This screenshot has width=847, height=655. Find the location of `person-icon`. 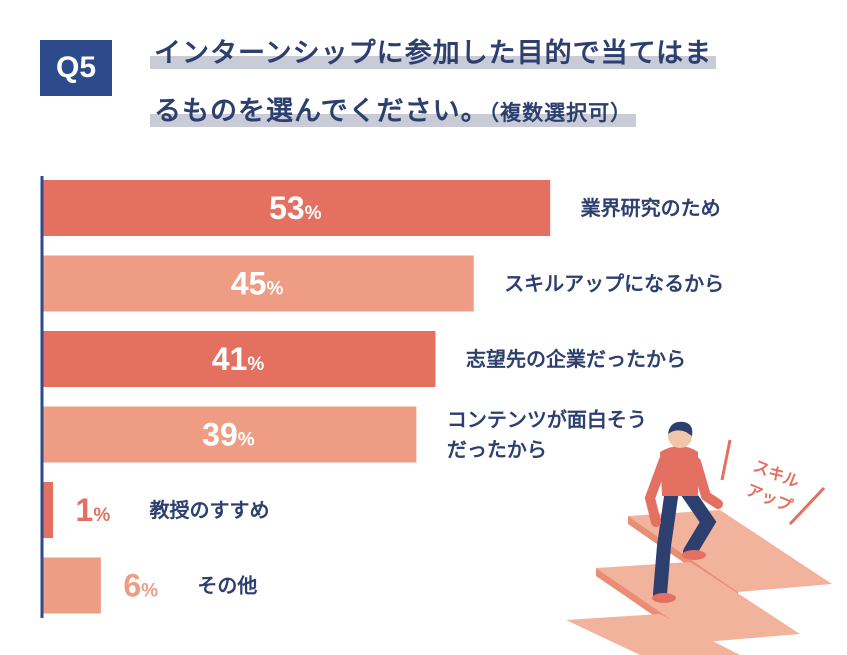

person-icon is located at coordinates (683, 512).